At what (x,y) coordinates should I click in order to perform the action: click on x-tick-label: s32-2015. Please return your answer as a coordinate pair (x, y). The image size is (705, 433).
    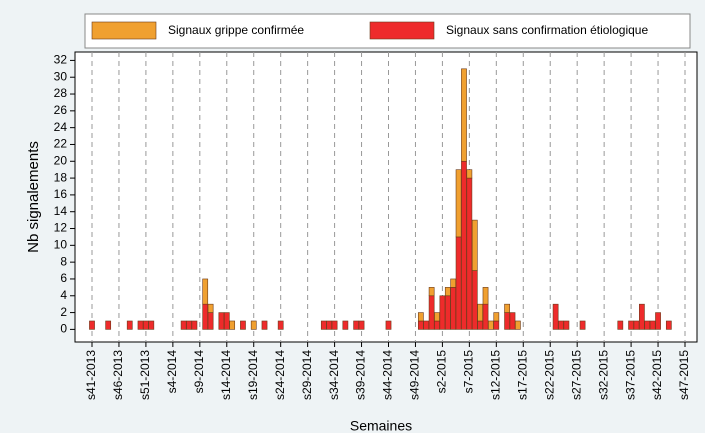
    Looking at the image, I should click on (603, 375).